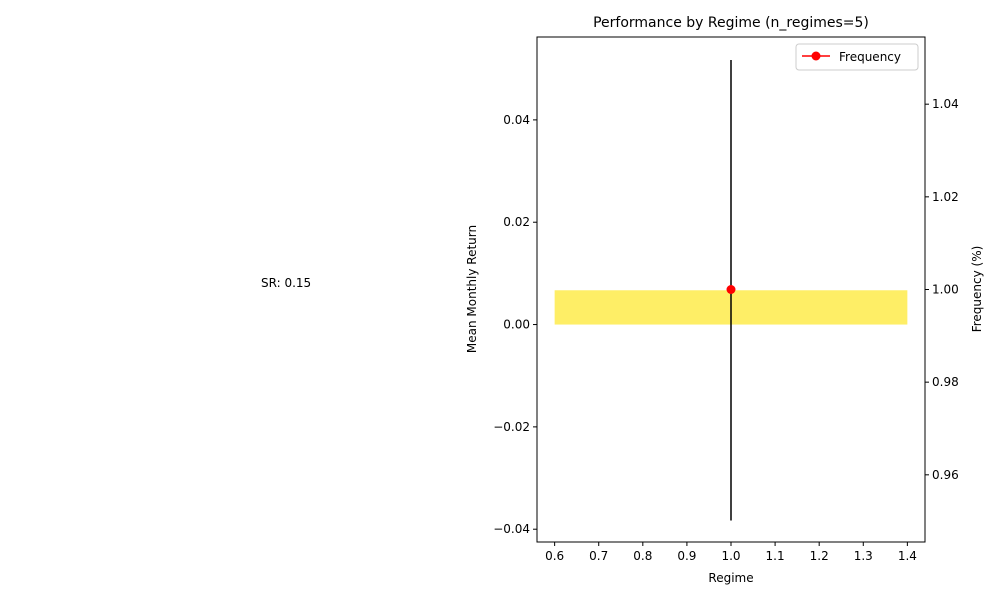 The width and height of the screenshot is (1000, 600). I want to click on sharpe-ratio-annotation: SR: 0.15, so click(286, 283).